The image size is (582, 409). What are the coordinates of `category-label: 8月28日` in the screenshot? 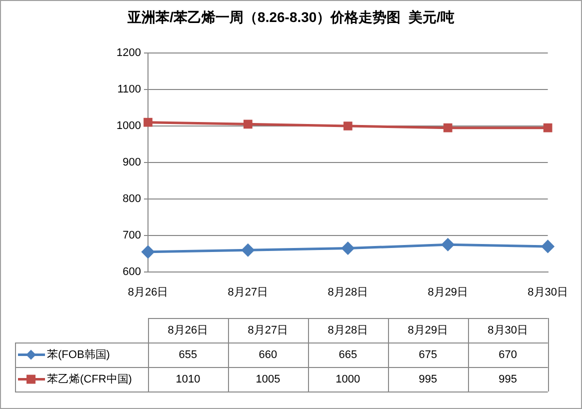 It's located at (348, 330).